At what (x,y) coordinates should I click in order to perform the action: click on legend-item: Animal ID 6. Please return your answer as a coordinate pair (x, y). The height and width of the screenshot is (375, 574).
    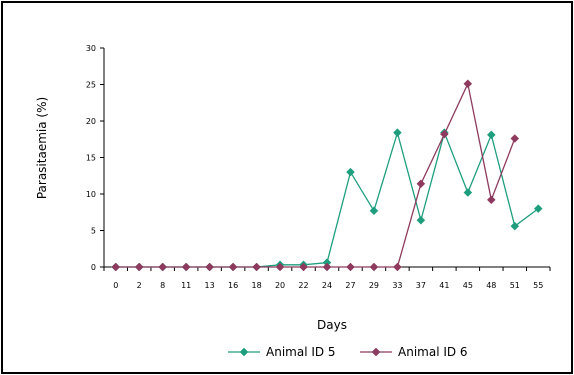
    Looking at the image, I should click on (414, 352).